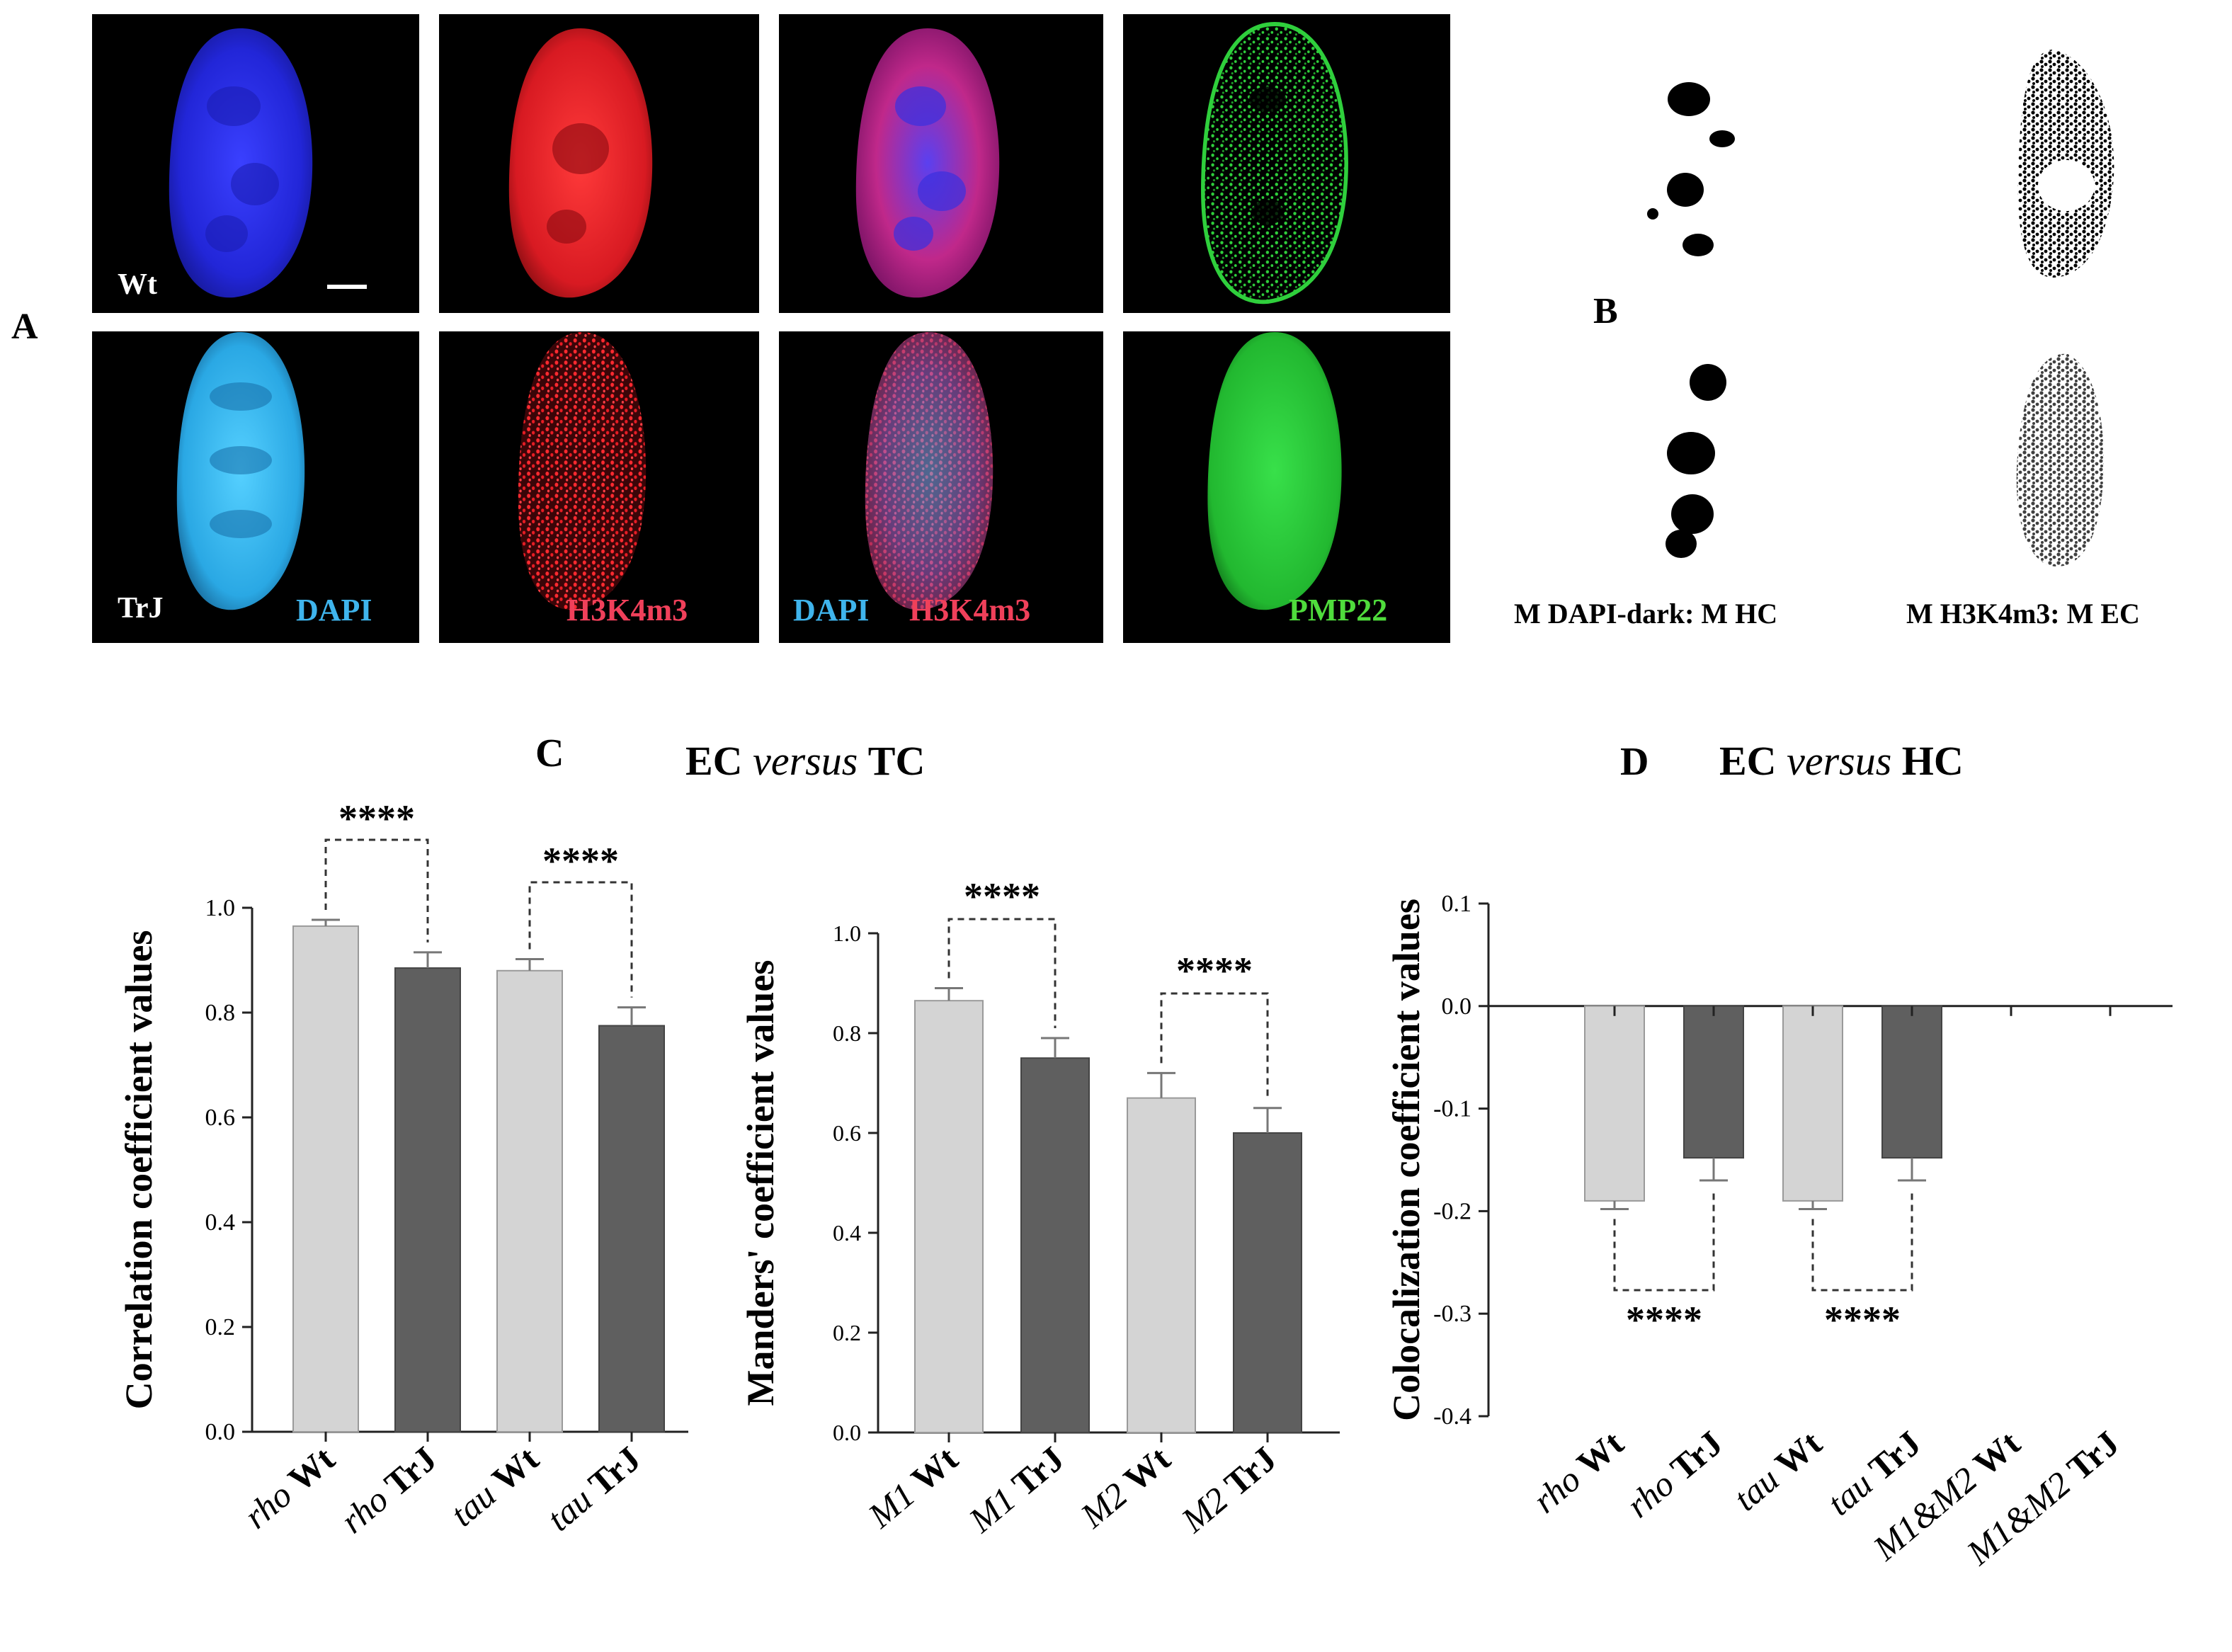 The width and height of the screenshot is (2232, 1652). What do you see at coordinates (1748, 761) in the screenshot?
I see `panel-d-title-a: EC` at bounding box center [1748, 761].